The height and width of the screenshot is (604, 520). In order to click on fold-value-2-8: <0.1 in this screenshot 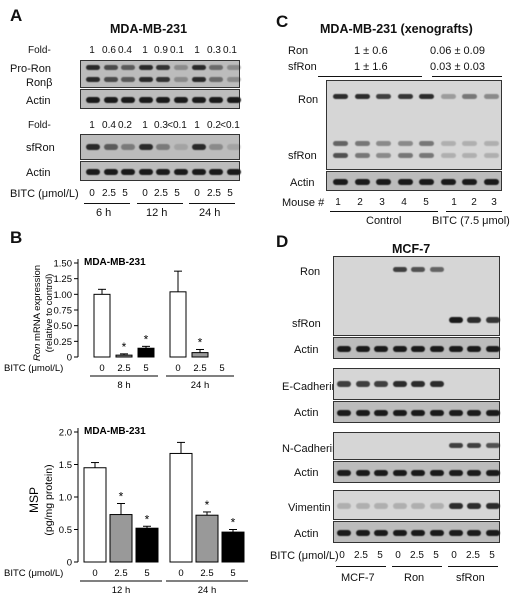, I will do `click(230, 125)`.